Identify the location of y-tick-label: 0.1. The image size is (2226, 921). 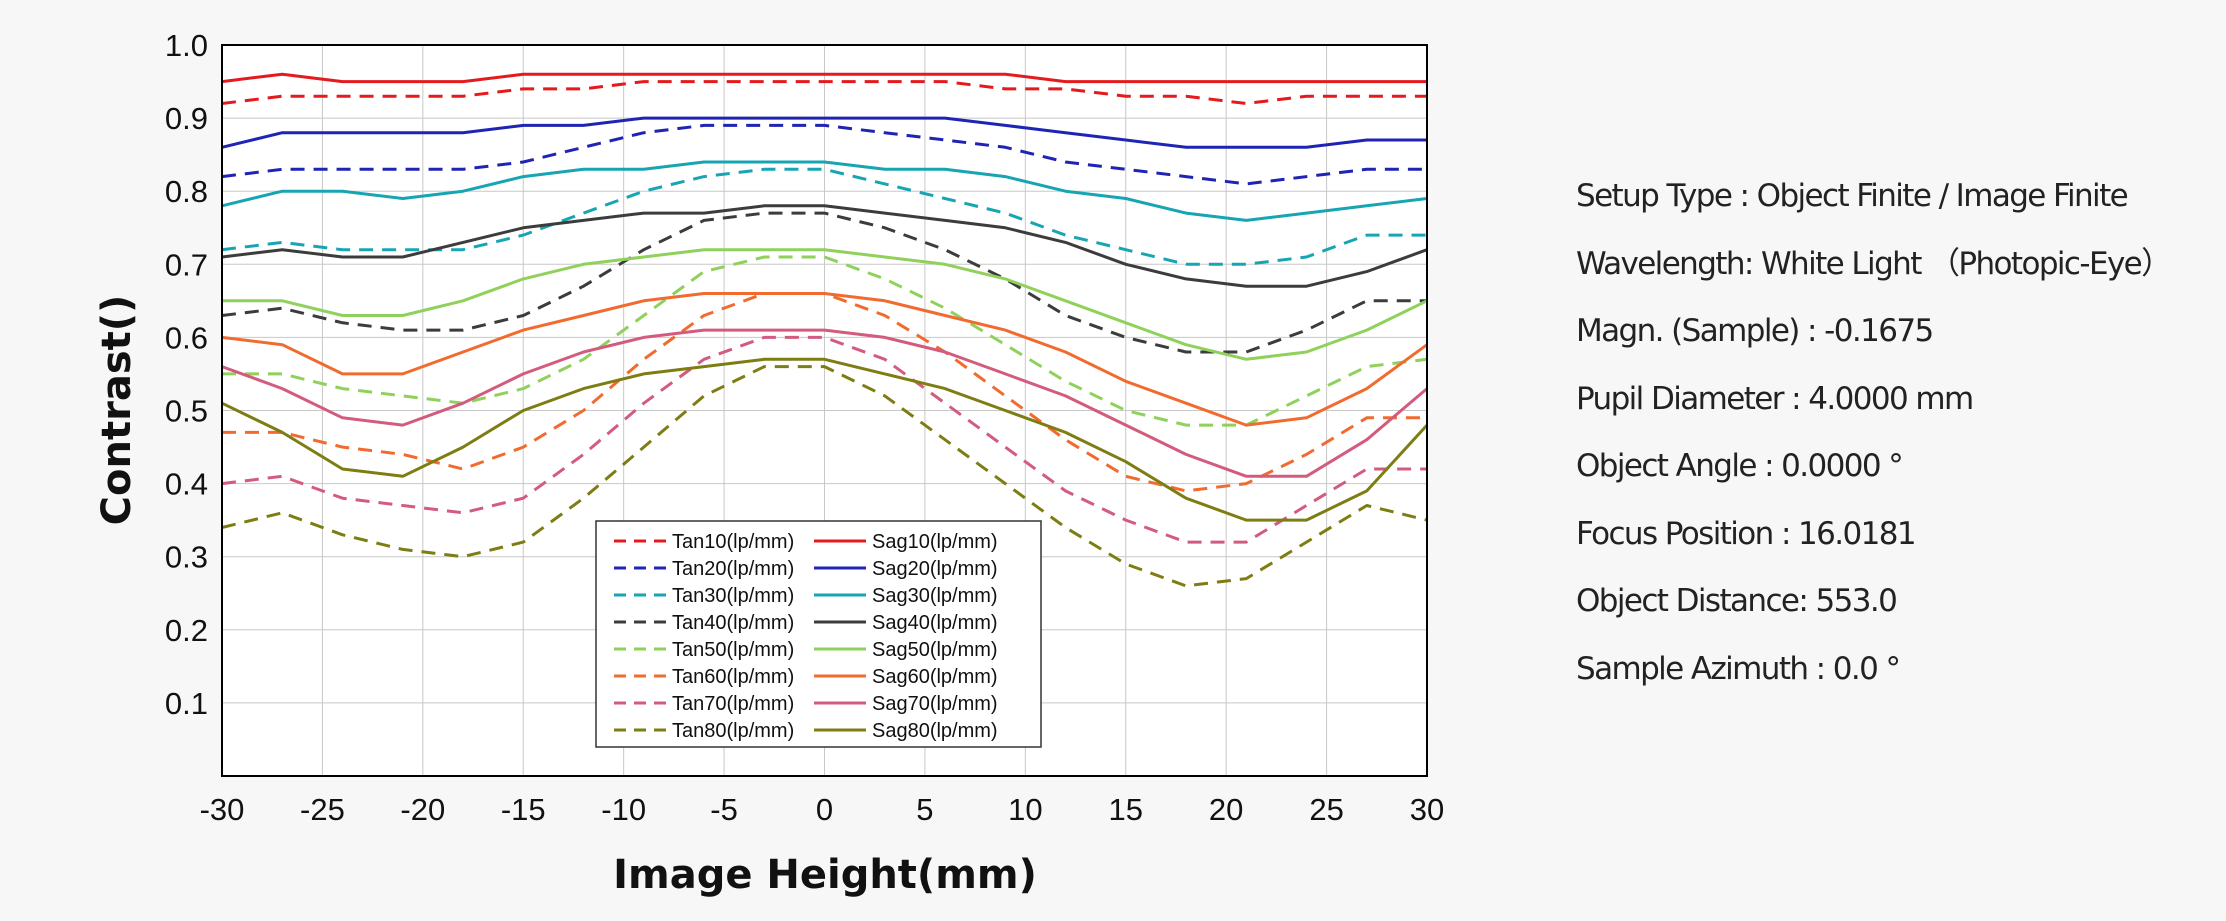
(186, 703).